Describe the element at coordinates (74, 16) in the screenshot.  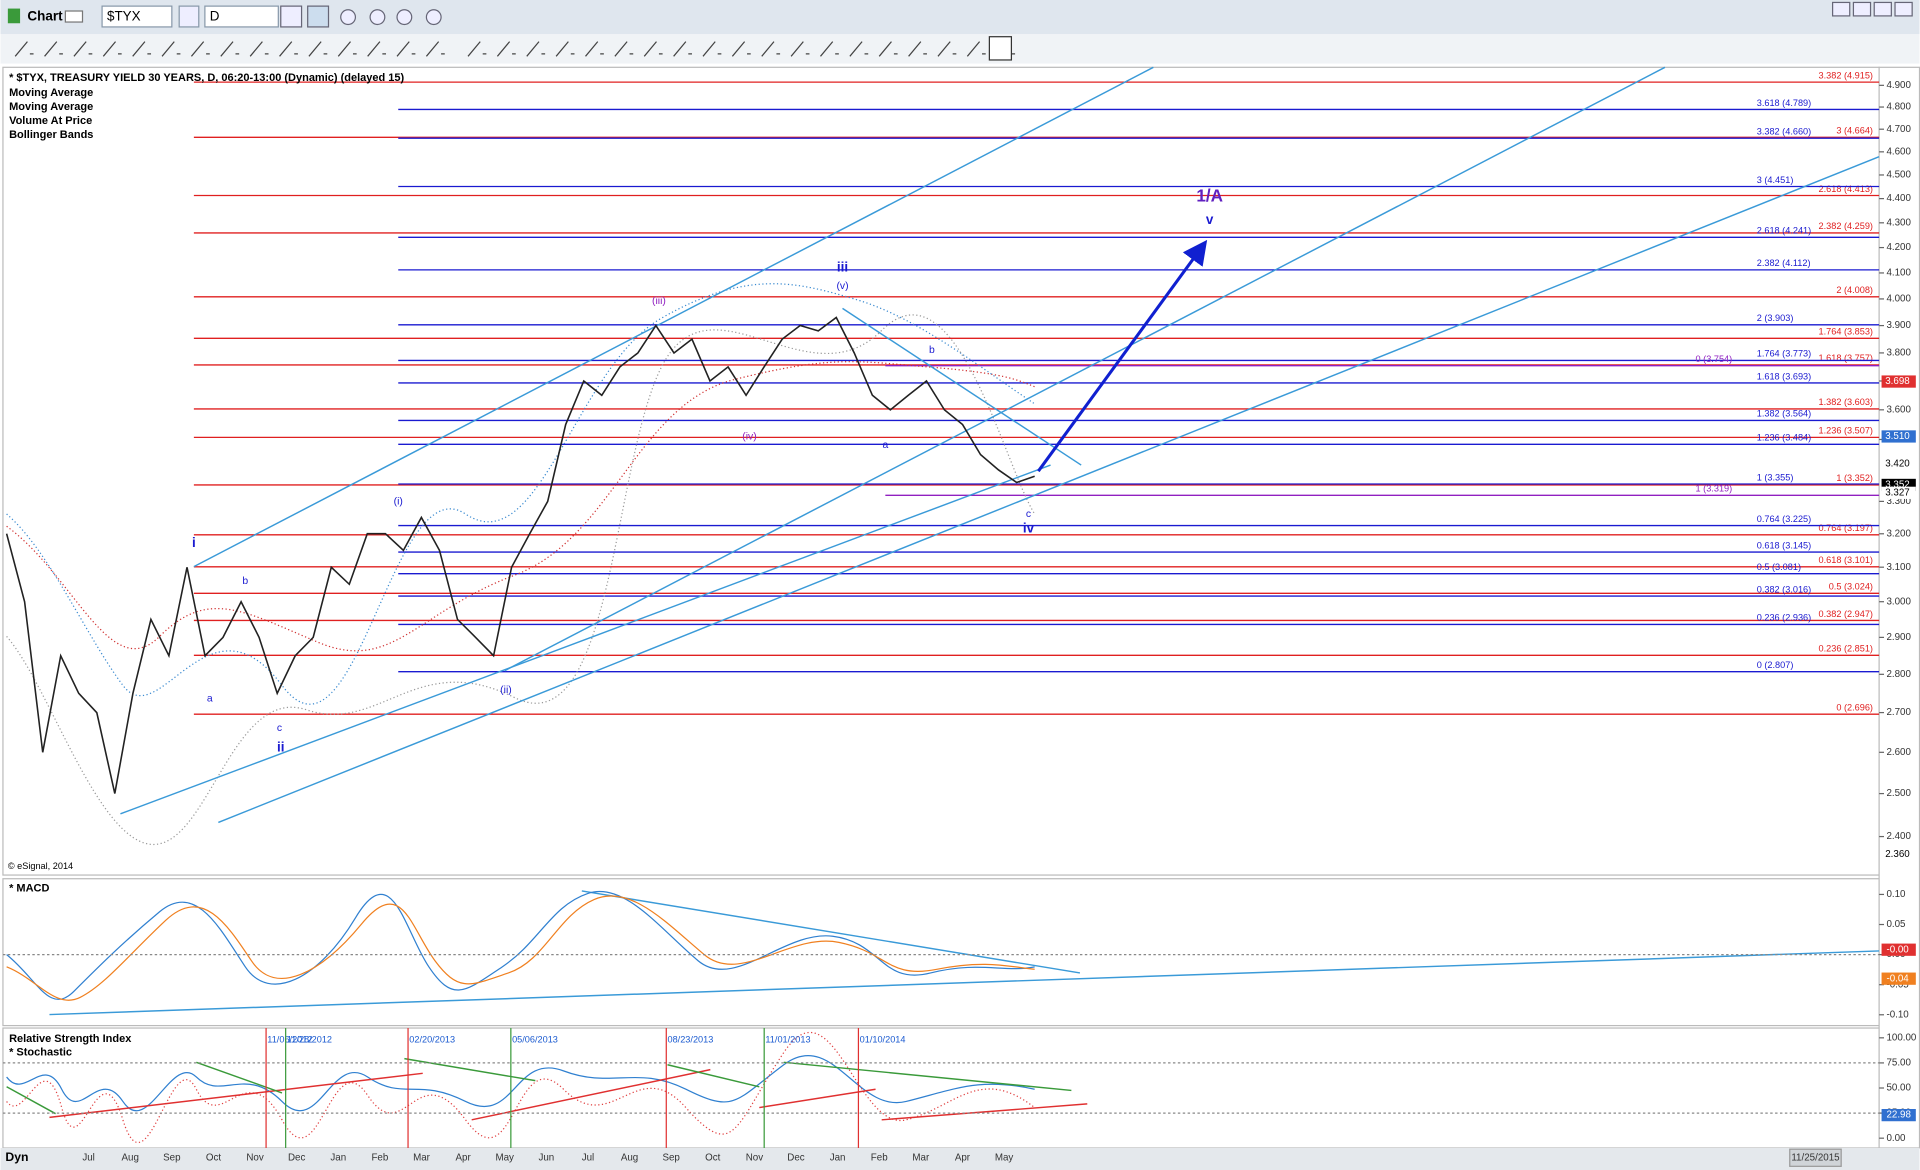
I see `link-button` at that location.